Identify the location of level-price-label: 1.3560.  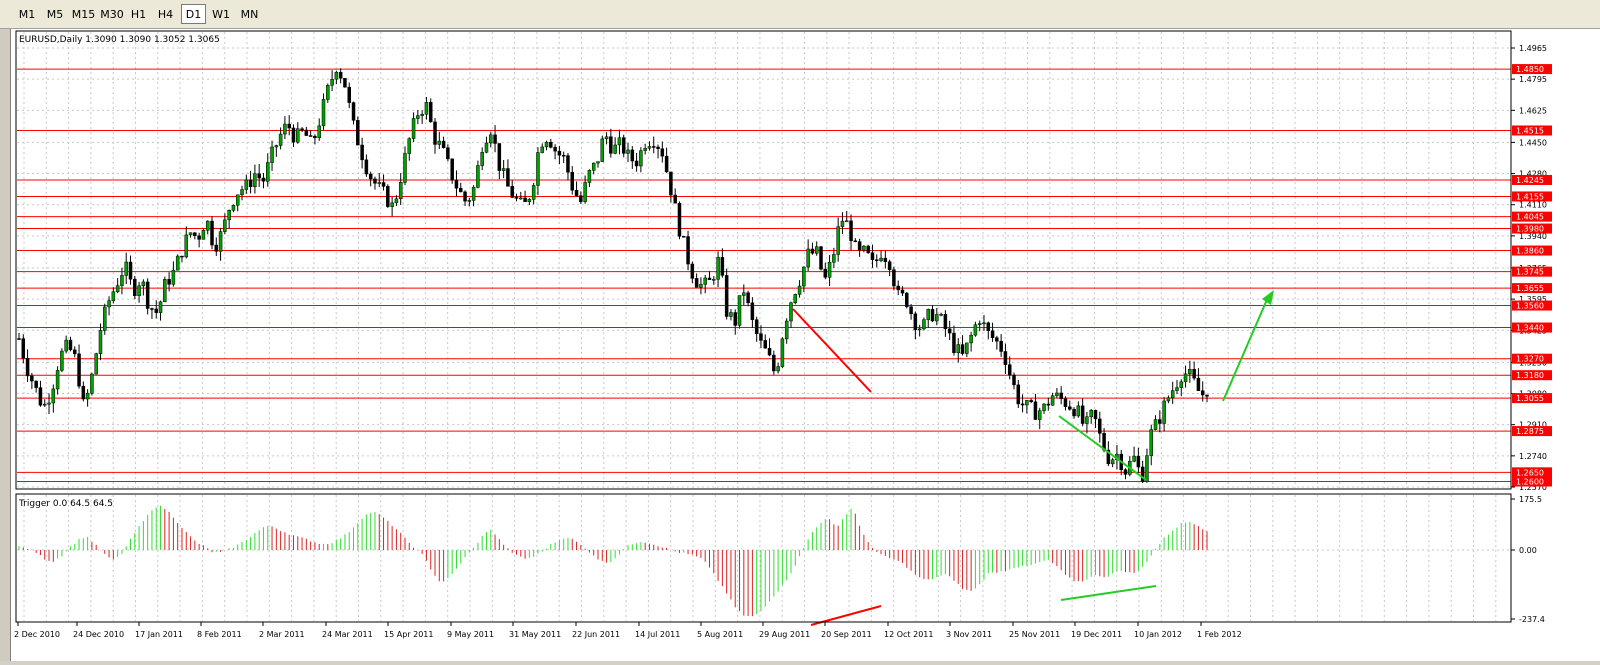
(1530, 306).